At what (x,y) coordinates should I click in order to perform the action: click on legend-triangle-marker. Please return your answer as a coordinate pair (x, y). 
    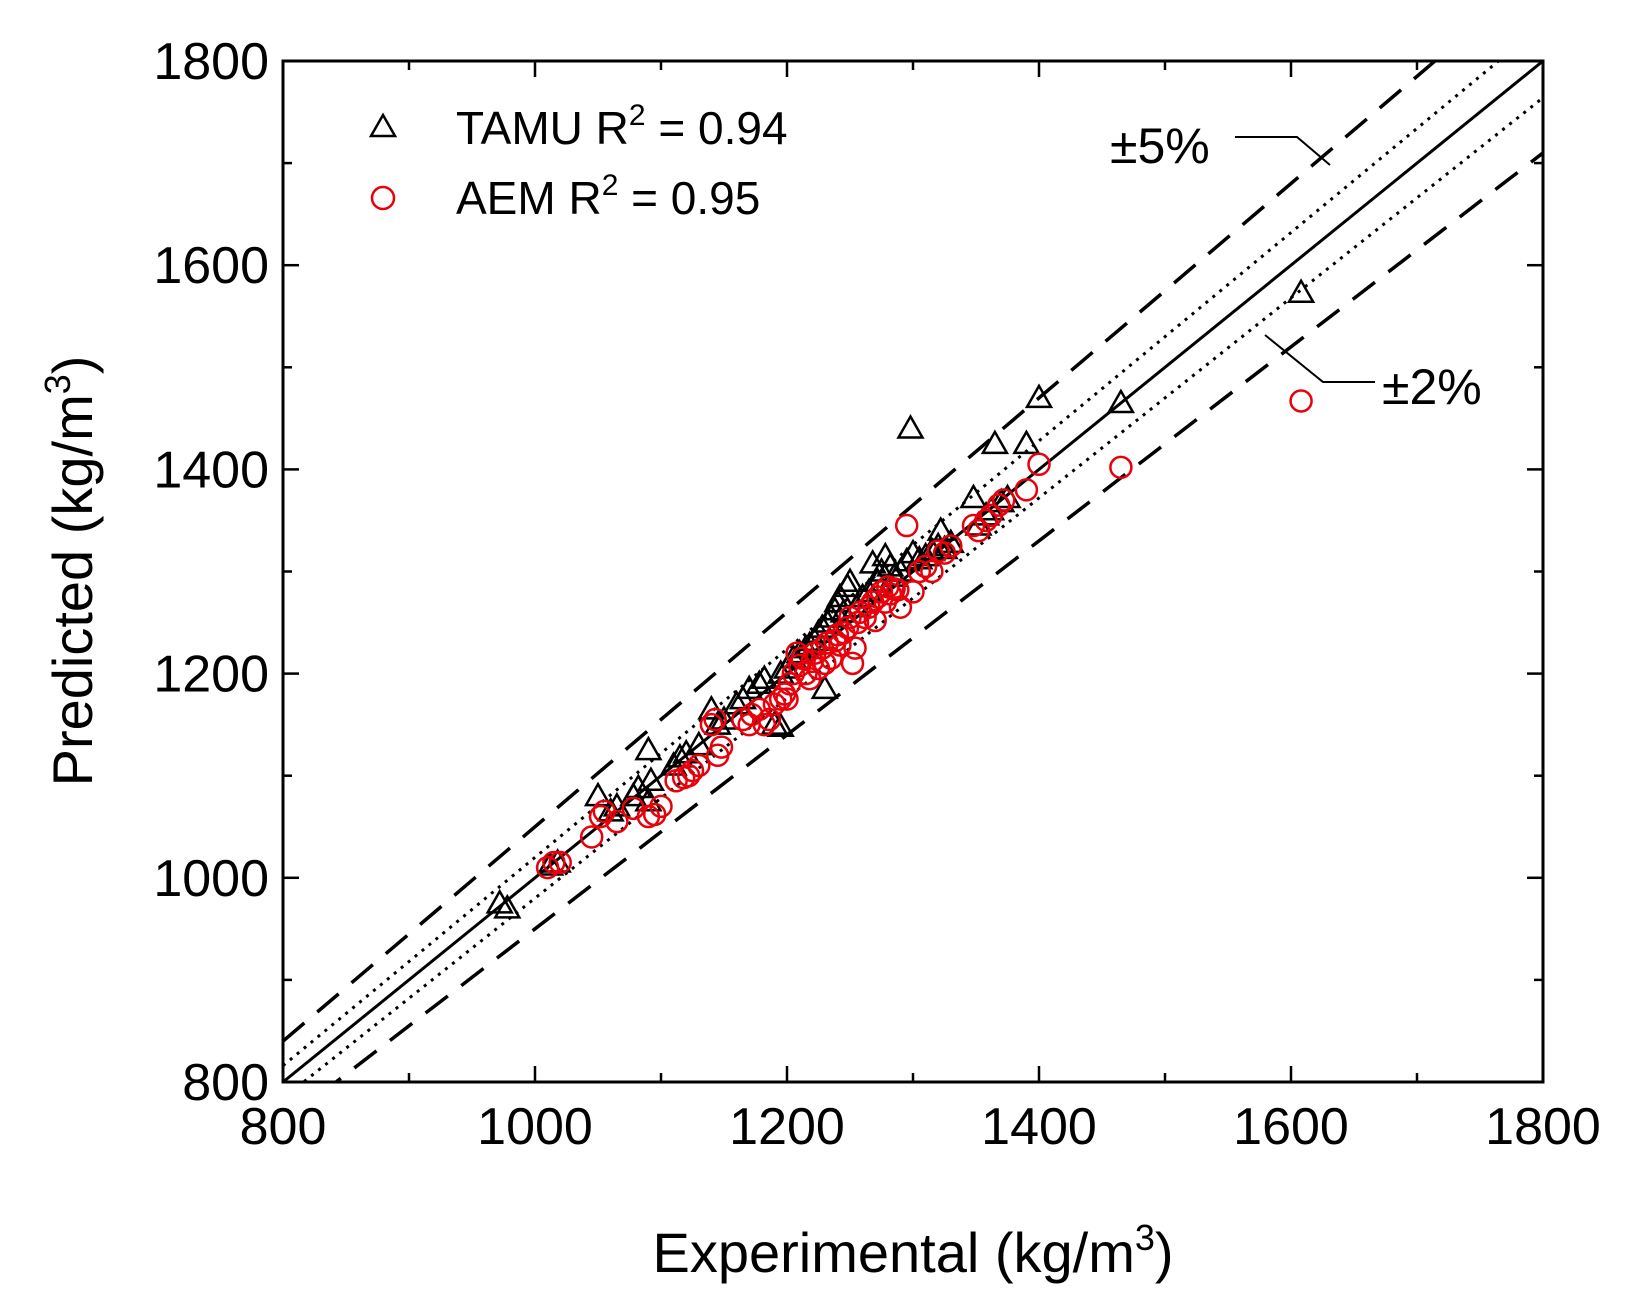
    Looking at the image, I should click on (383, 125).